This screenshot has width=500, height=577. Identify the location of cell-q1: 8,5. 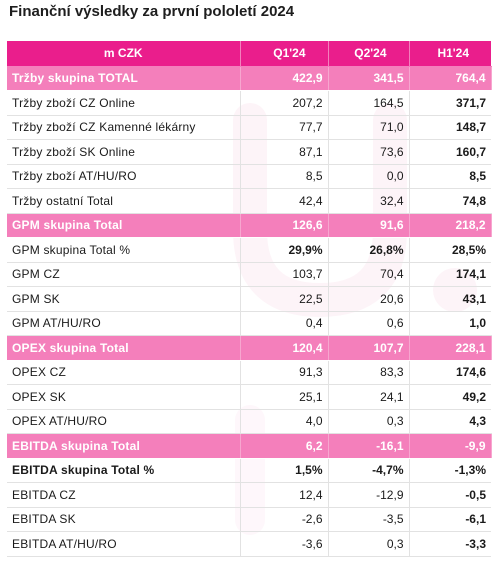
(284, 176).